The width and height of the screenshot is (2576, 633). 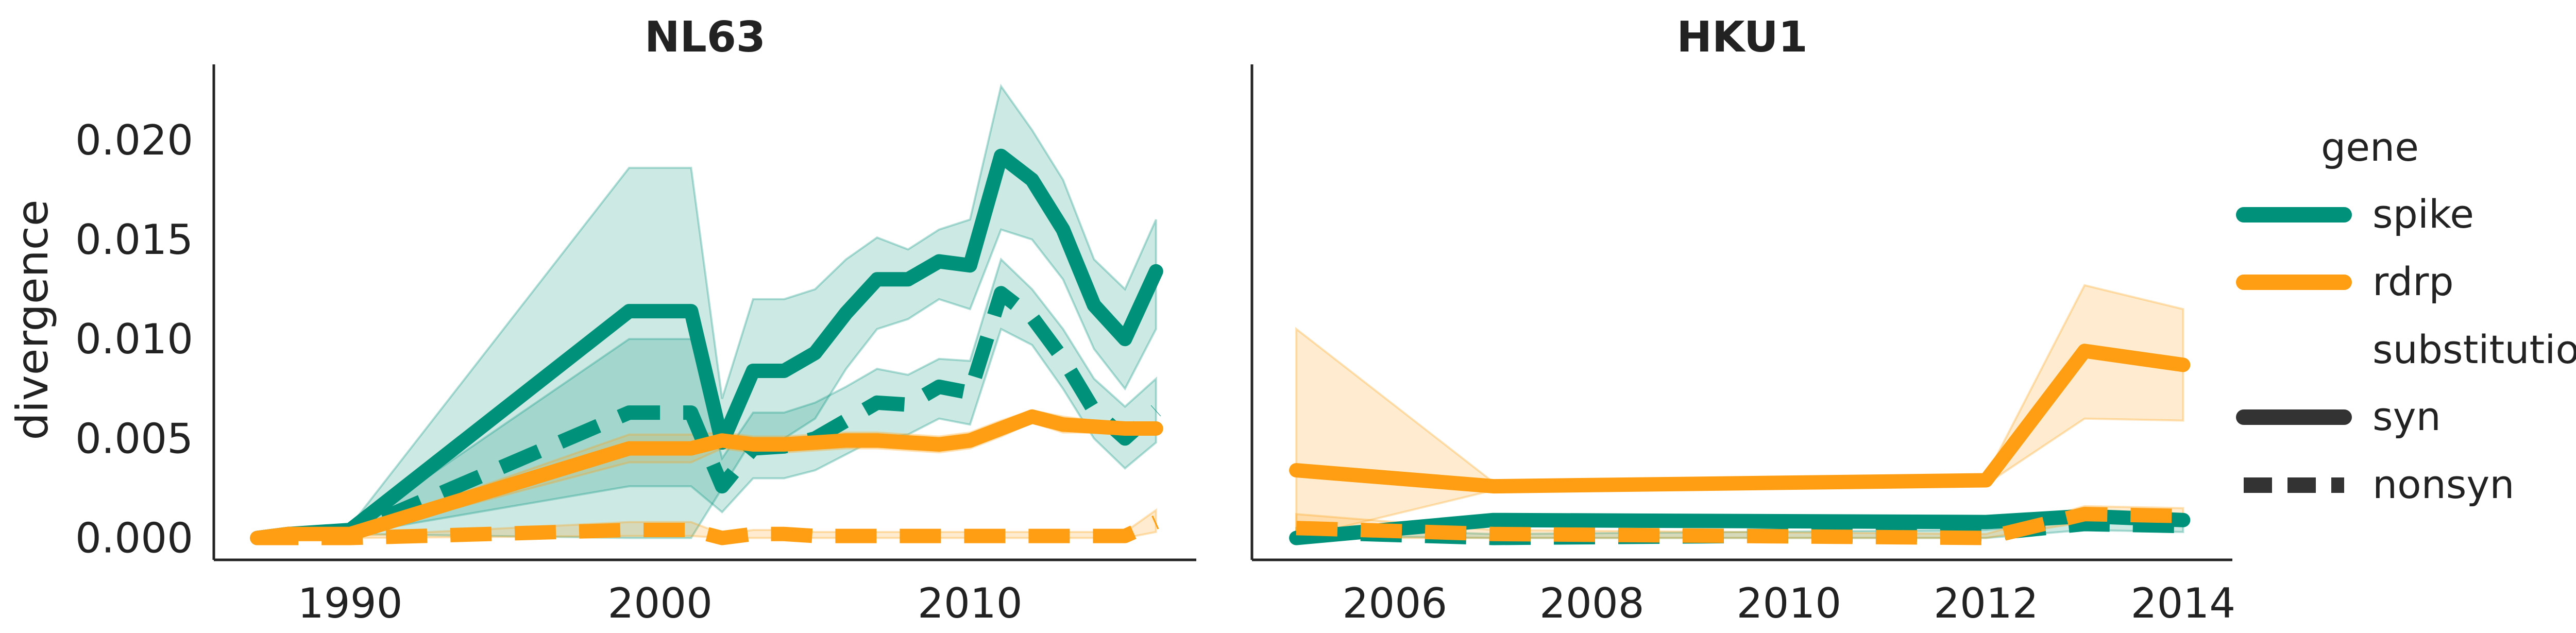 What do you see at coordinates (2406, 416) in the screenshot?
I see `legend-label-syn: syn` at bounding box center [2406, 416].